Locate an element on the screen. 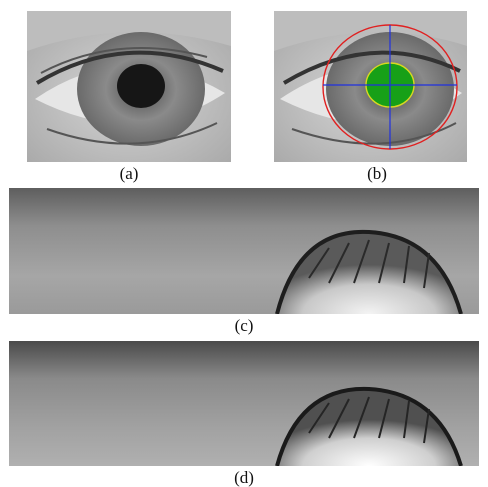 The image size is (488, 487). caption-b: (b) is located at coordinates (377, 173).